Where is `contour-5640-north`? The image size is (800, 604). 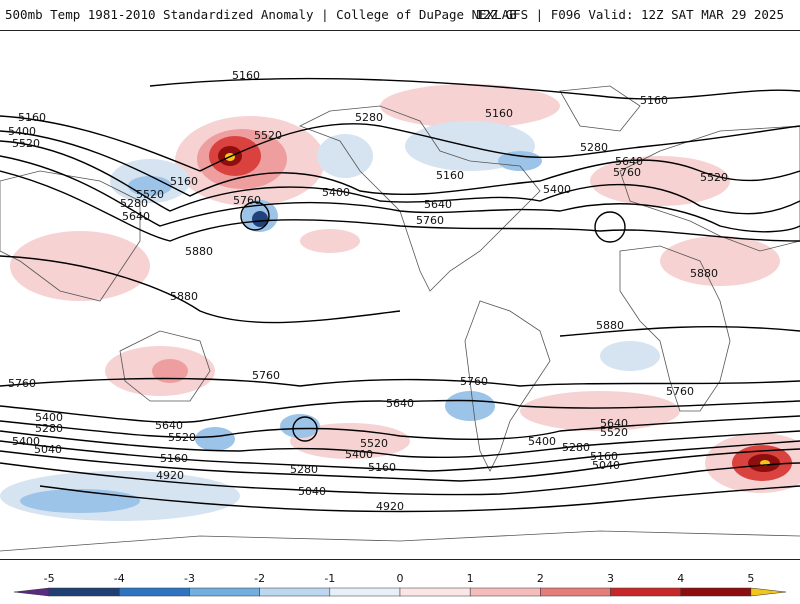
contour-5640-north is located at coordinates (400, 194).